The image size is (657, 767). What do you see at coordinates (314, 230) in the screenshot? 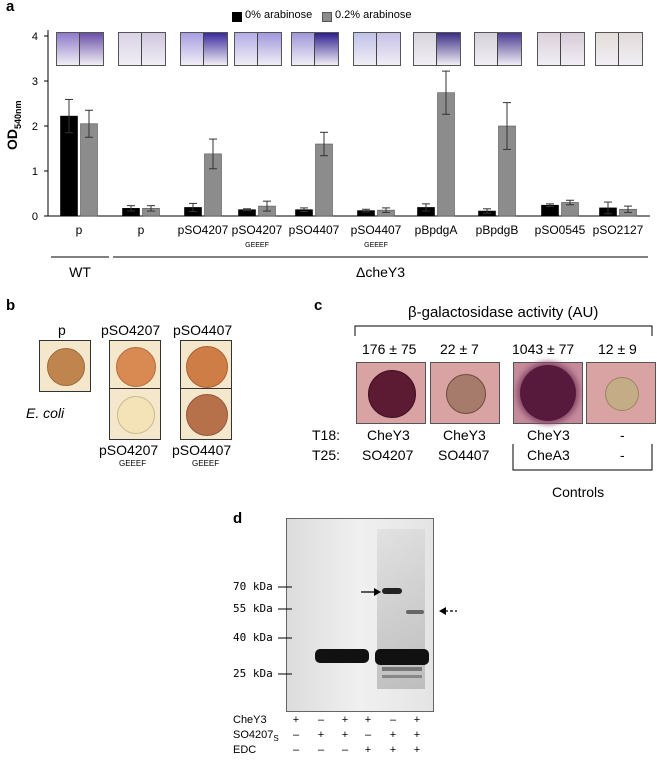
I see `x-tick-label-4: pSO4407` at bounding box center [314, 230].